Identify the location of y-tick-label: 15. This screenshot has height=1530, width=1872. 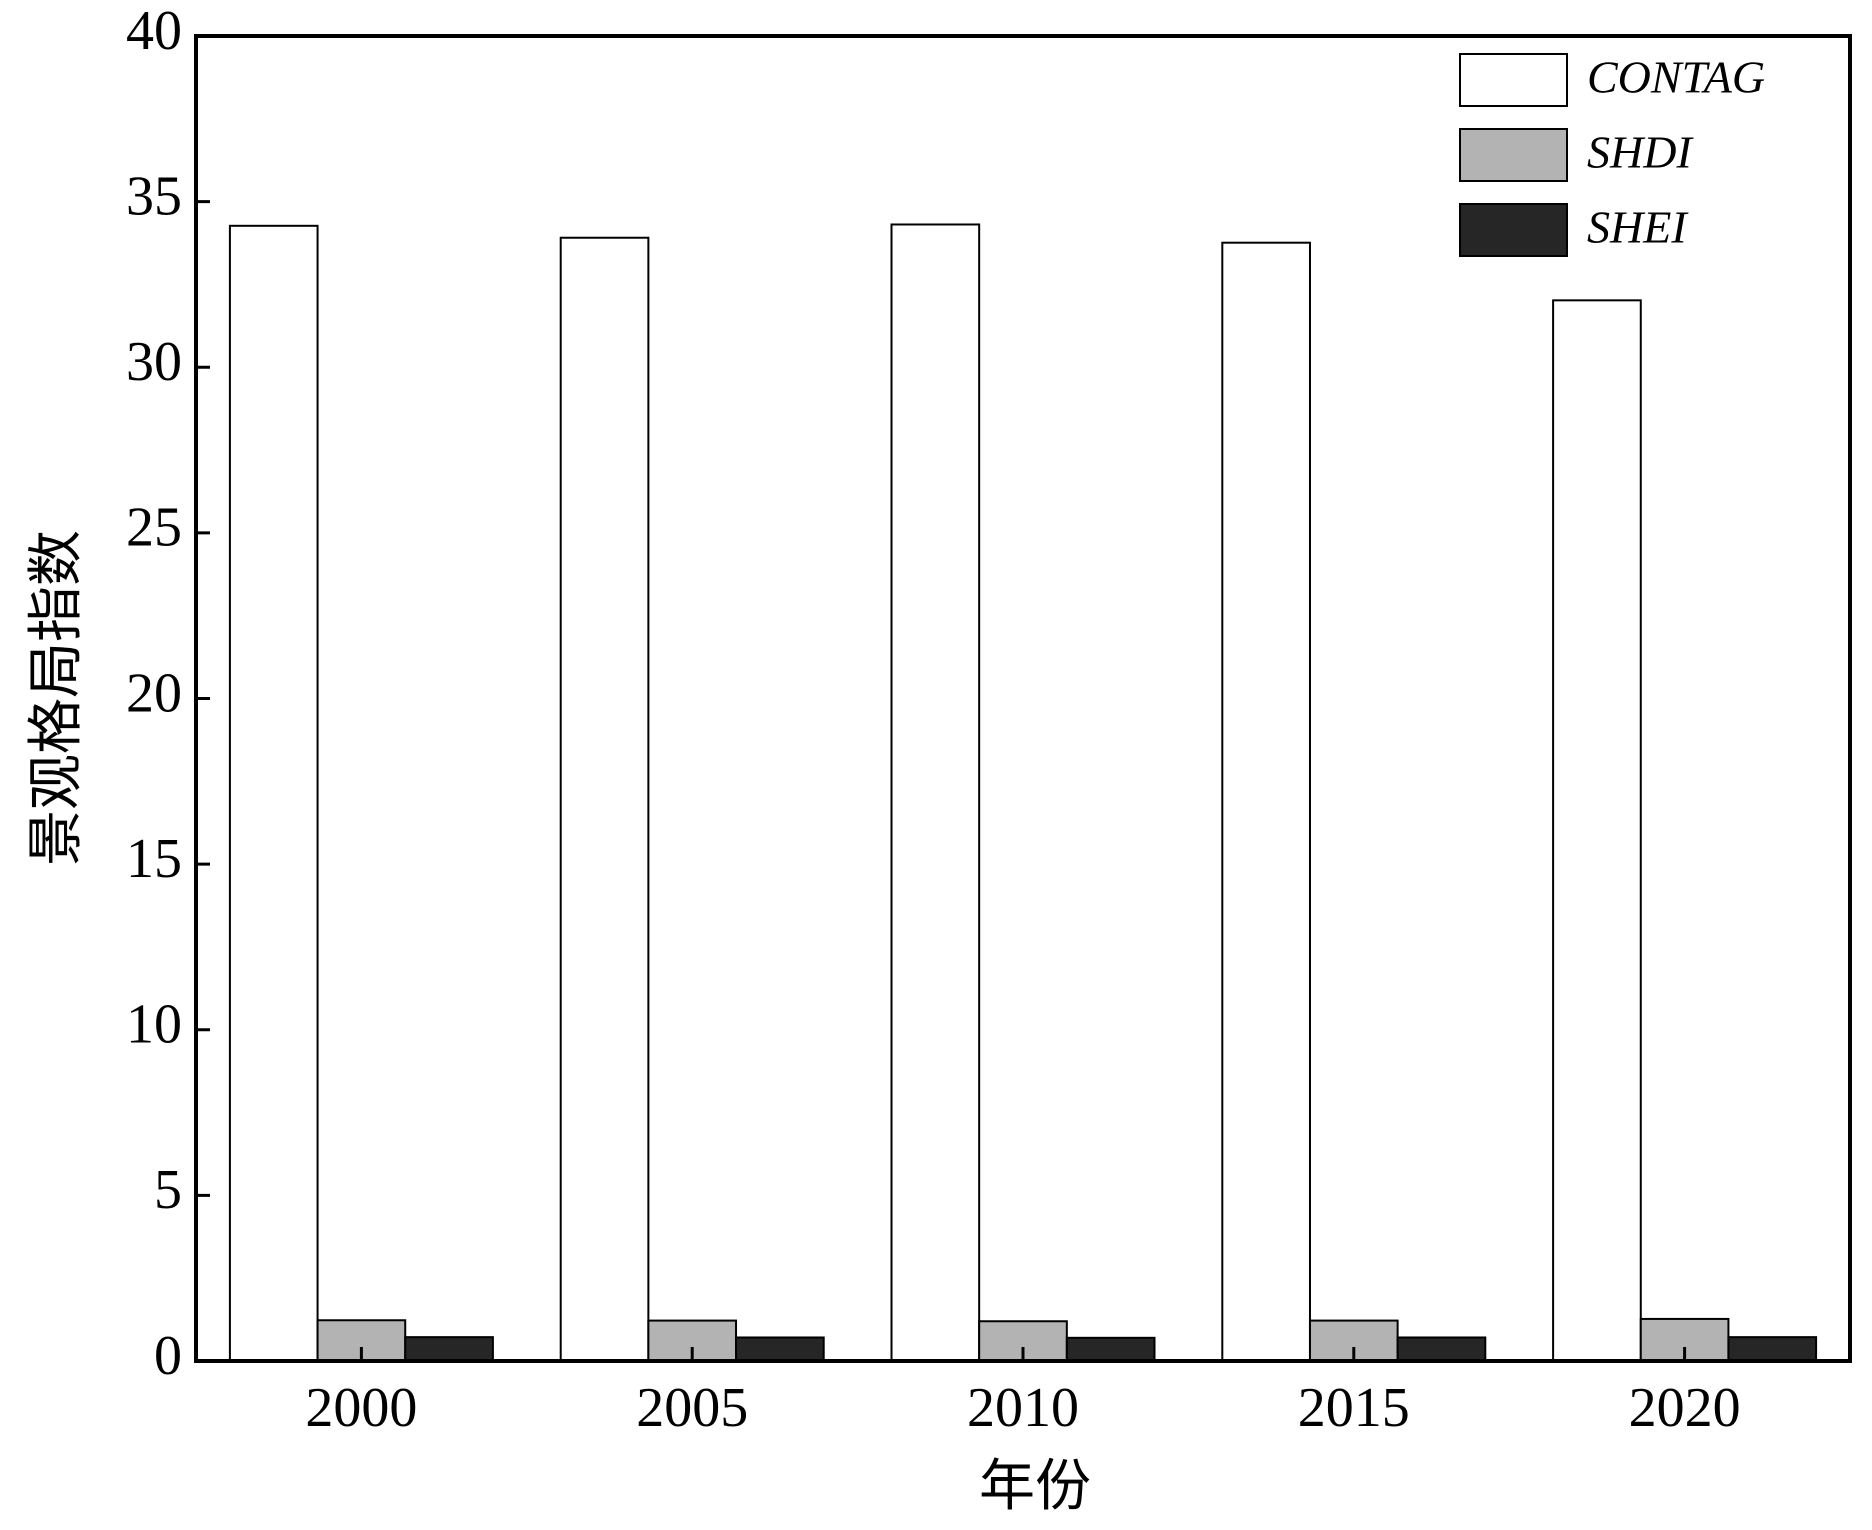
(154, 859).